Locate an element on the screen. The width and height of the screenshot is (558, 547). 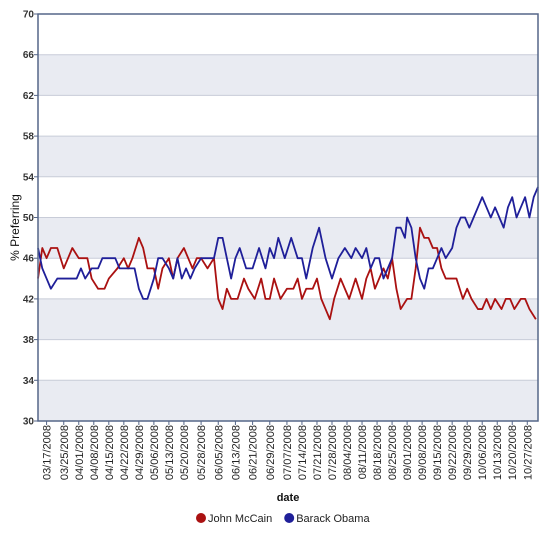
x-tick-label: 06/13/2008 is located at coordinates (236, 452).